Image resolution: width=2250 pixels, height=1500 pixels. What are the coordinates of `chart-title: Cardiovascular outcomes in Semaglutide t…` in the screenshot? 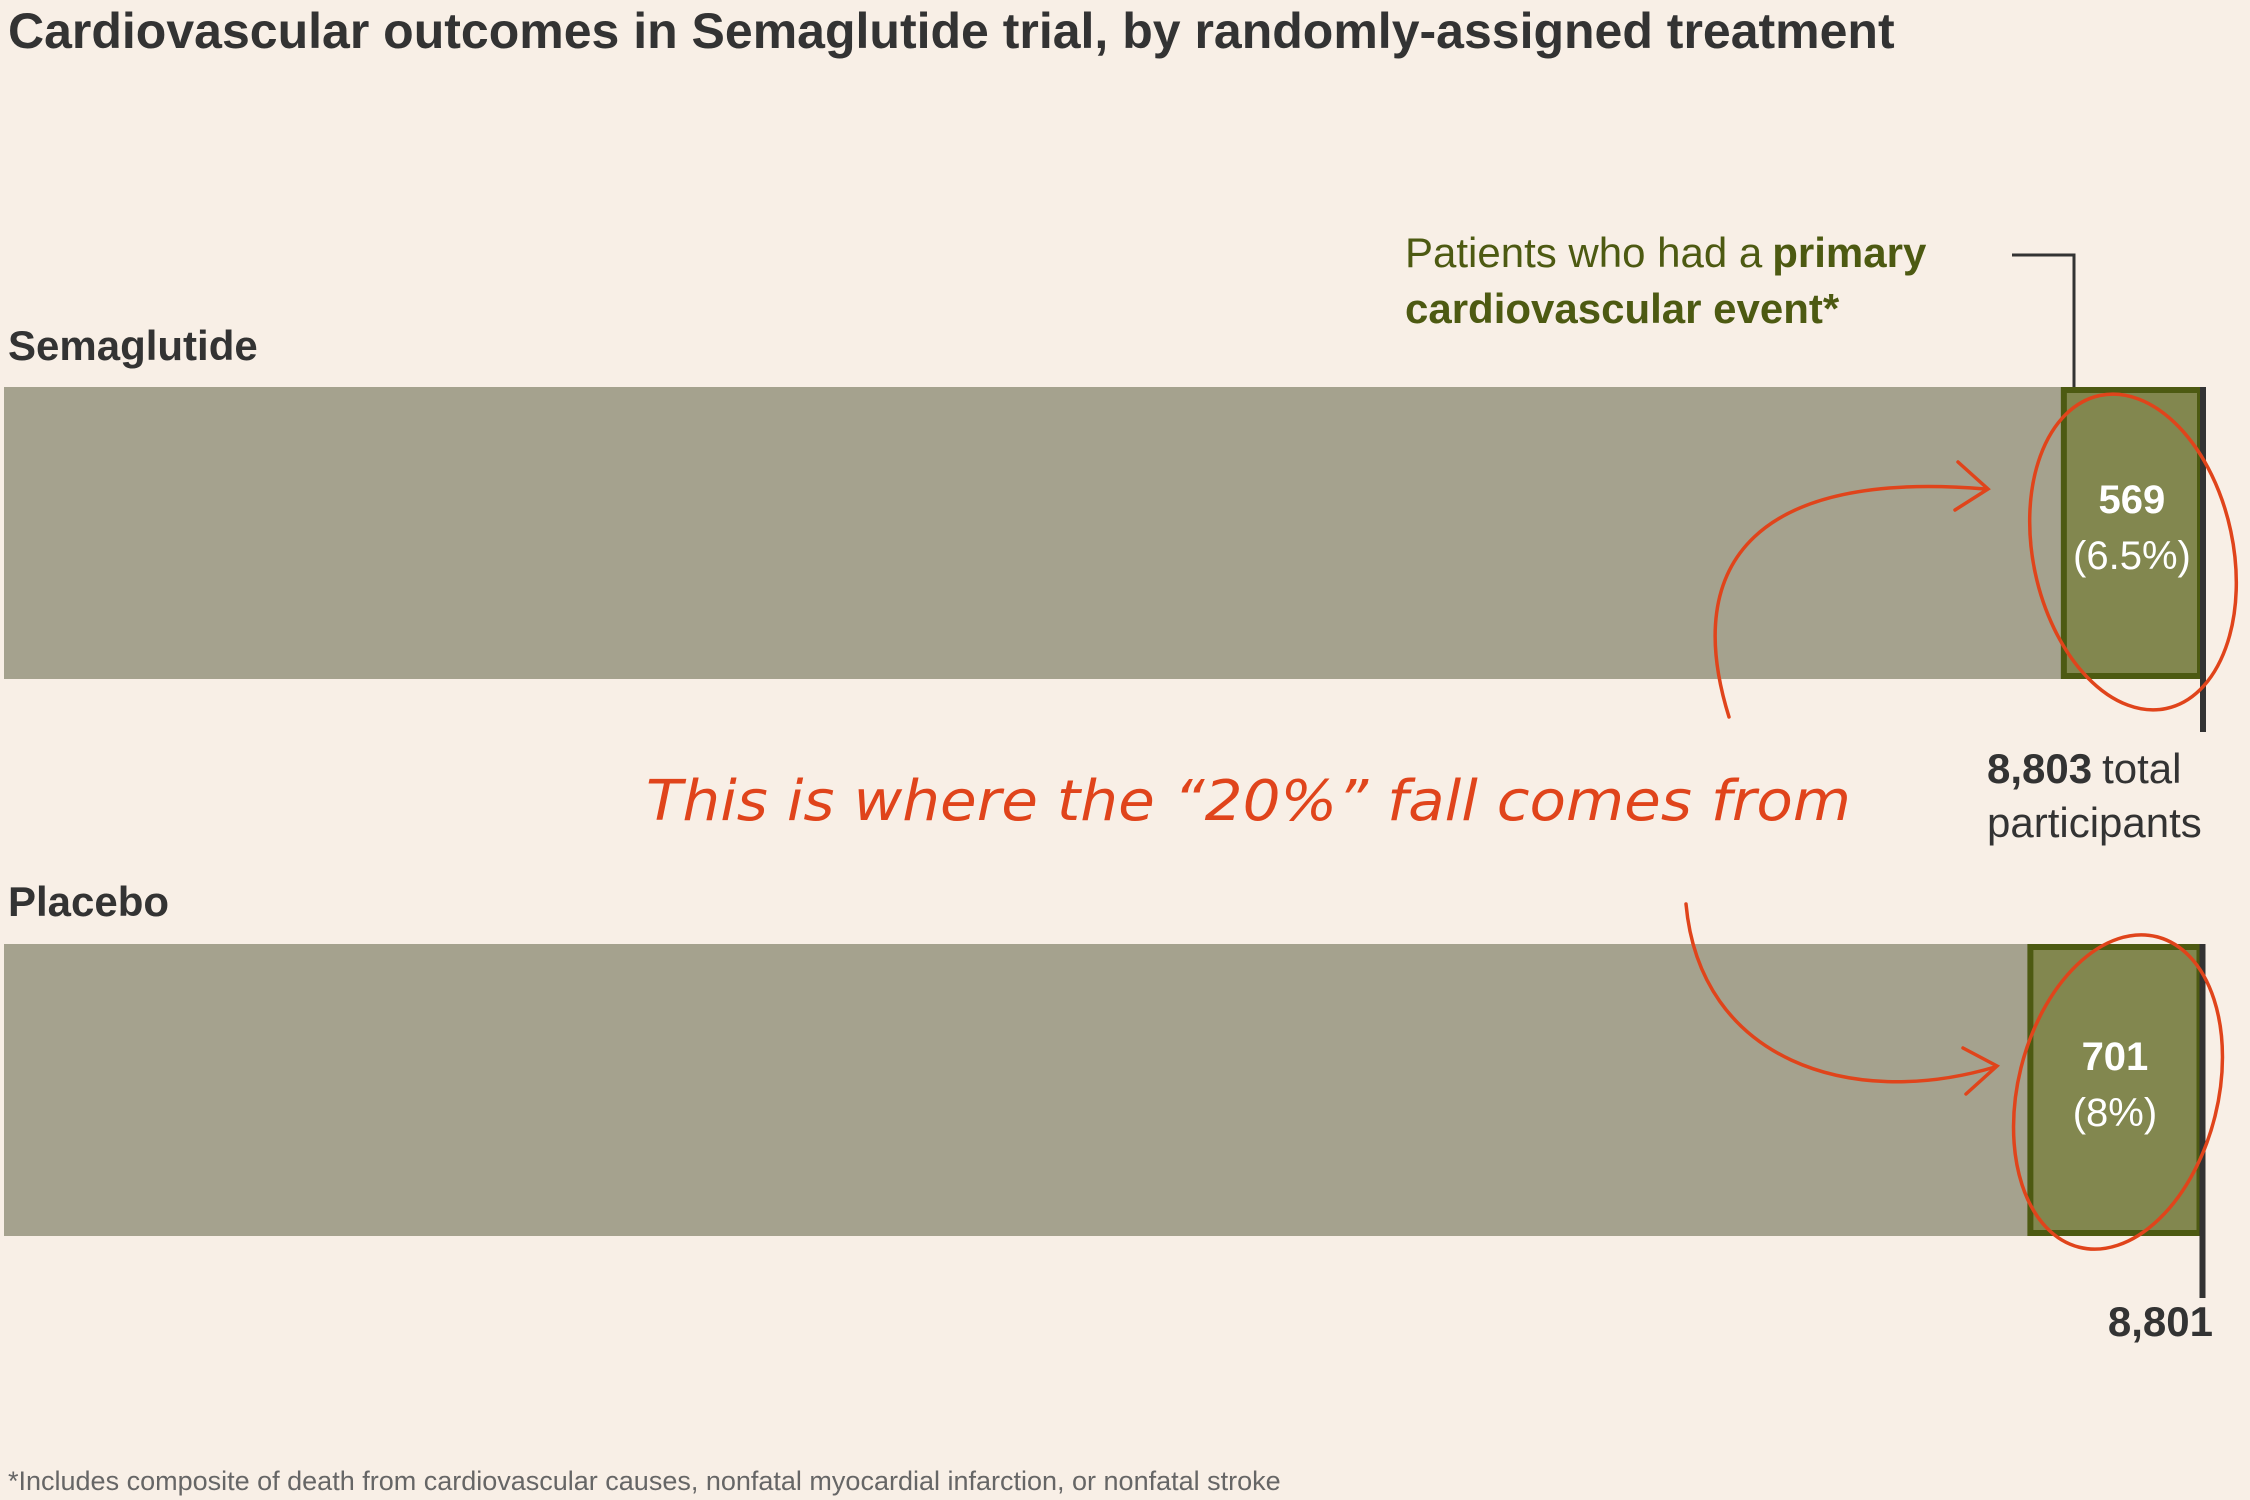 It's located at (951, 31).